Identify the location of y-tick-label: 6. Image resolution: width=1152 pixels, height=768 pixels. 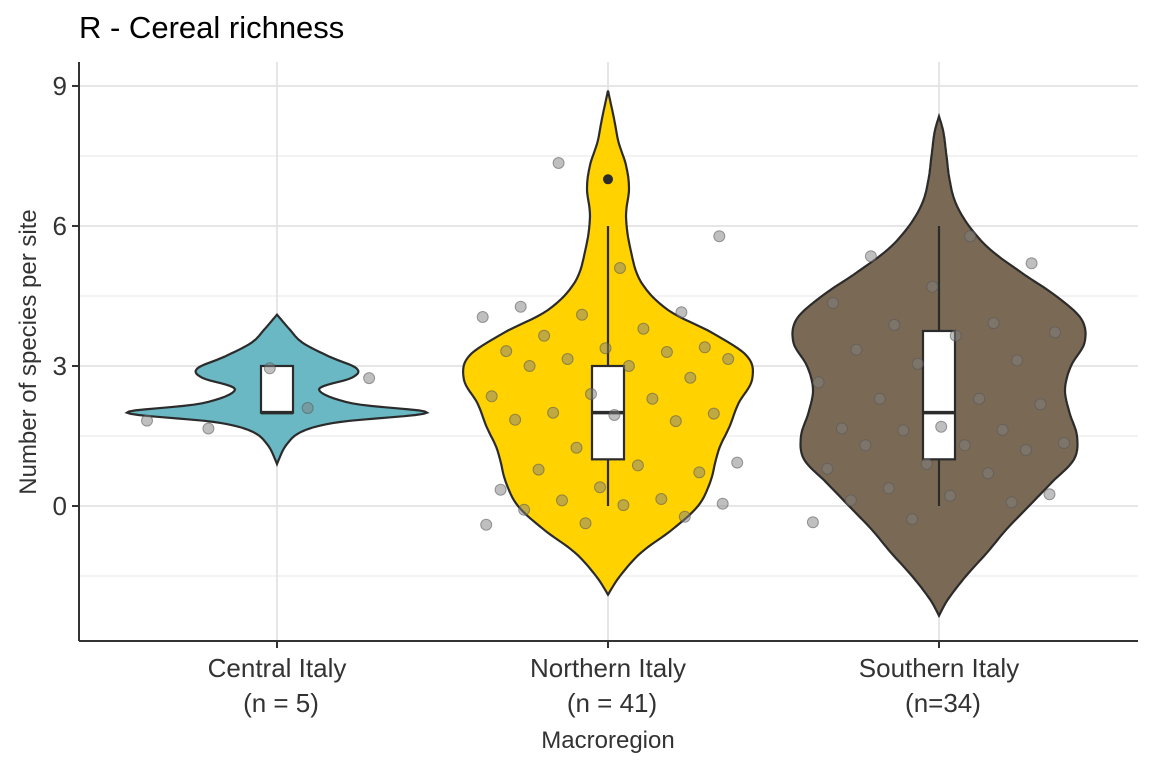
(60, 226).